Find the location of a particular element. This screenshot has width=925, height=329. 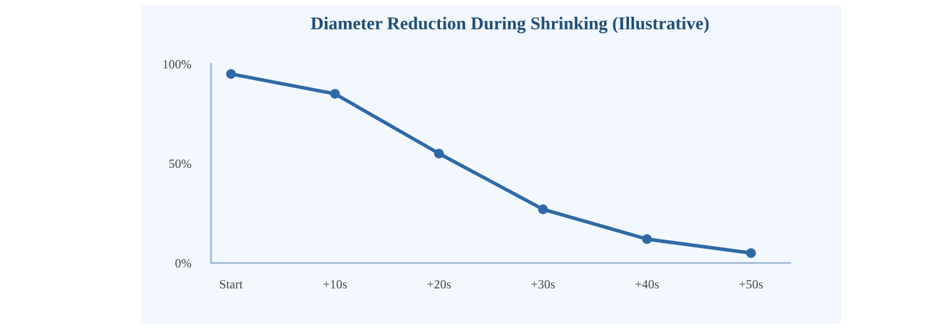

x-tick-label: +20s is located at coordinates (439, 284).